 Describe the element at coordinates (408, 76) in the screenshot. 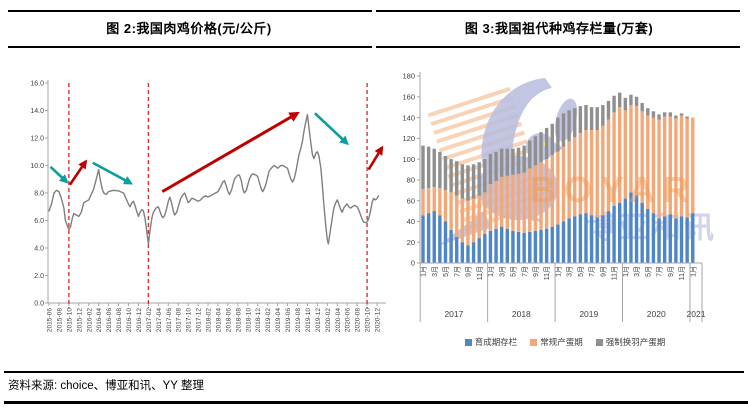

I see `y-tick-label: 180` at that location.